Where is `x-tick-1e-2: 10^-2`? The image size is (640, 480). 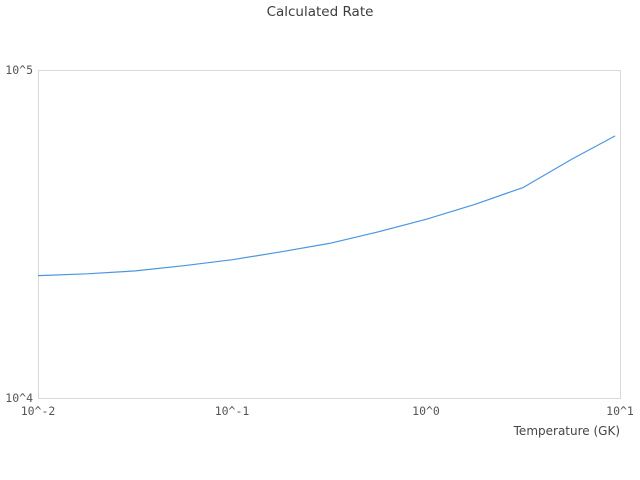
x-tick-1e-2: 10^-2 is located at coordinates (38, 411).